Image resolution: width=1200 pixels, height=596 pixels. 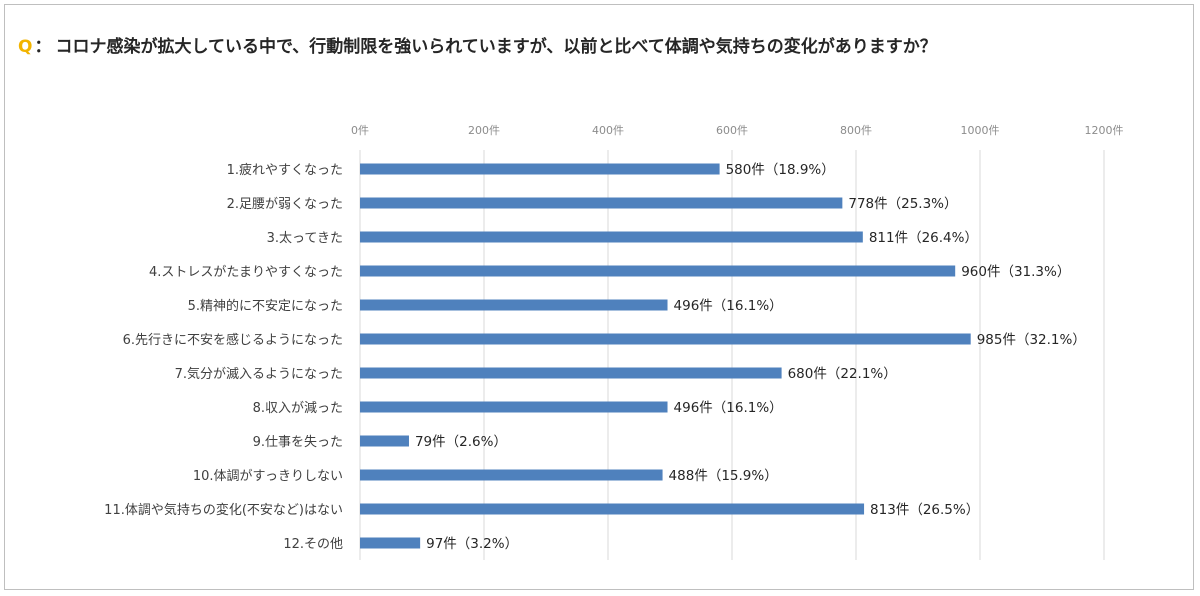 I want to click on data-label: 985件（32.1%）, so click(x=1031, y=340).